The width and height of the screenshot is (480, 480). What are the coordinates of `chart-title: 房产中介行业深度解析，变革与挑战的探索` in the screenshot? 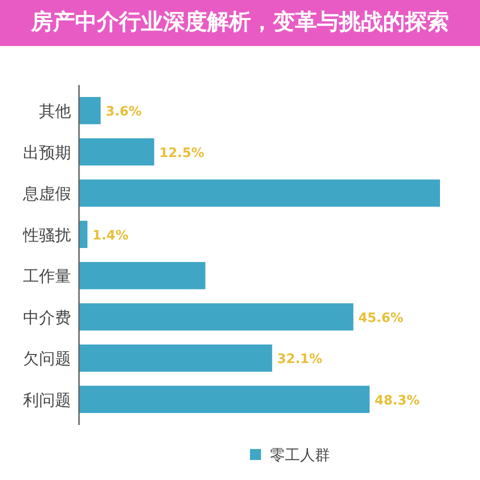 It's located at (240, 23).